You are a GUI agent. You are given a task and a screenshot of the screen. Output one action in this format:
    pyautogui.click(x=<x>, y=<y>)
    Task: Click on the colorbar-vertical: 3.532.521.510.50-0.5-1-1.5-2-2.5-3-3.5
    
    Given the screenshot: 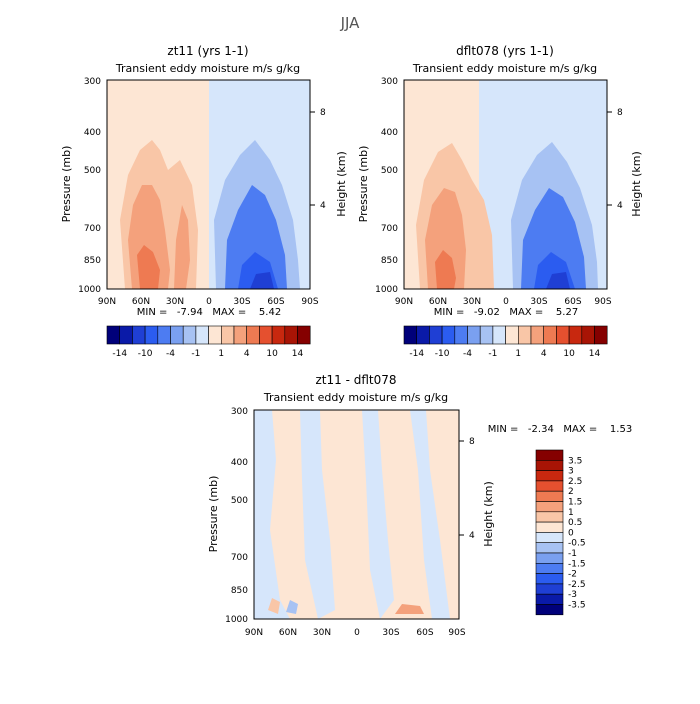 What is the action you would take?
    pyautogui.click(x=560, y=532)
    